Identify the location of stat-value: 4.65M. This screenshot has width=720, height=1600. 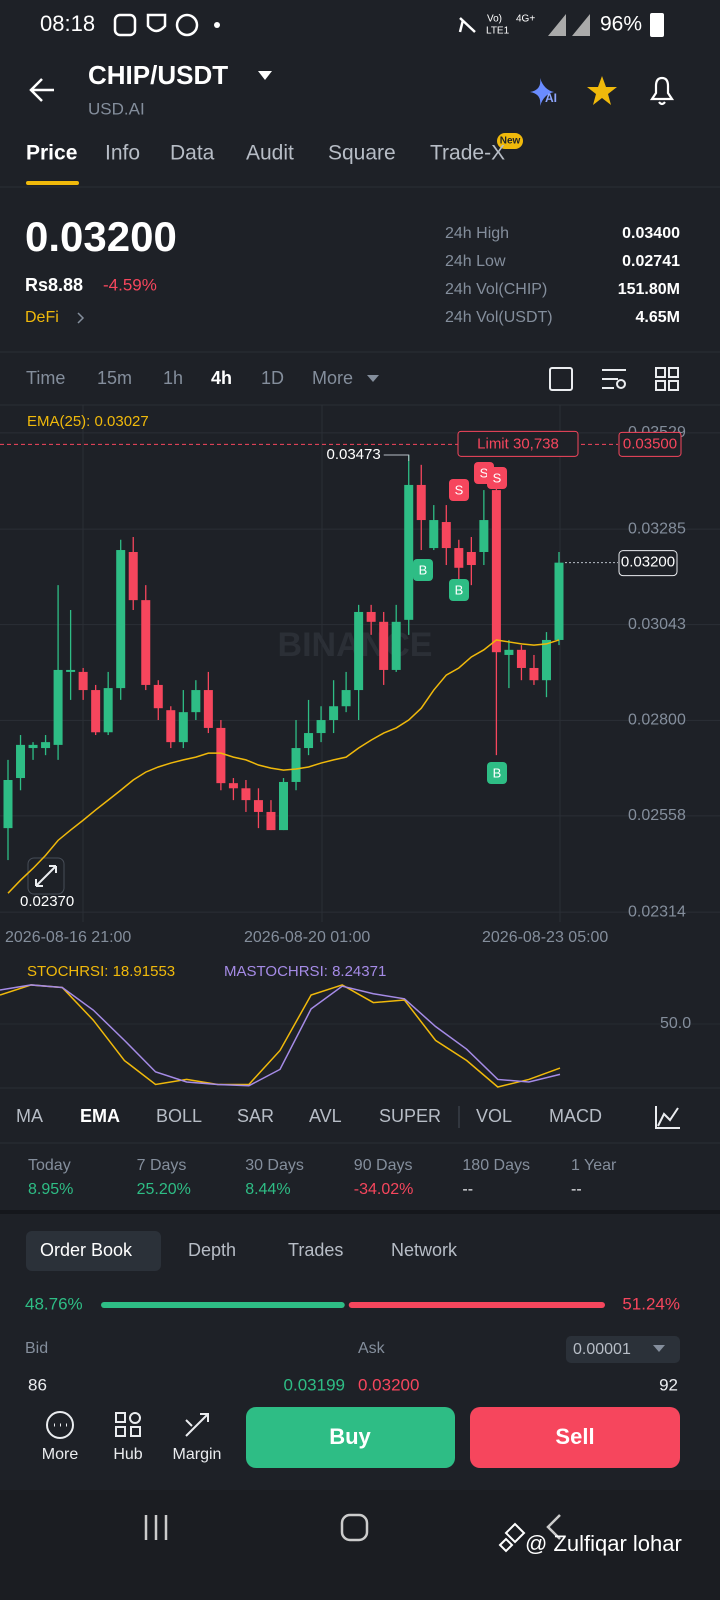
(658, 317).